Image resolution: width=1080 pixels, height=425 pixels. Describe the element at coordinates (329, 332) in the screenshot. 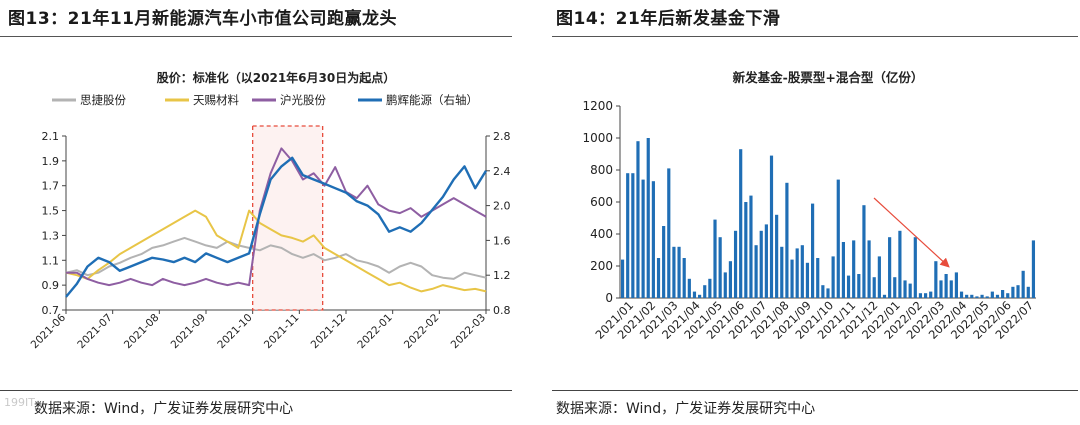

I see `x-tick-label: 2021-12` at that location.